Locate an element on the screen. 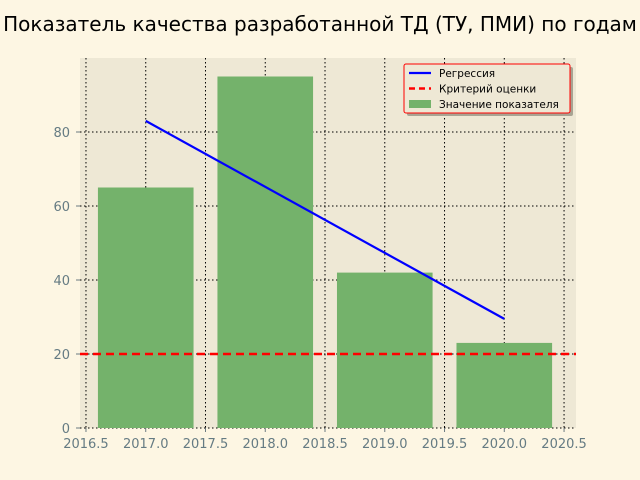 This screenshot has height=480, width=640. legend-label: Критерий оценки is located at coordinates (487, 90).